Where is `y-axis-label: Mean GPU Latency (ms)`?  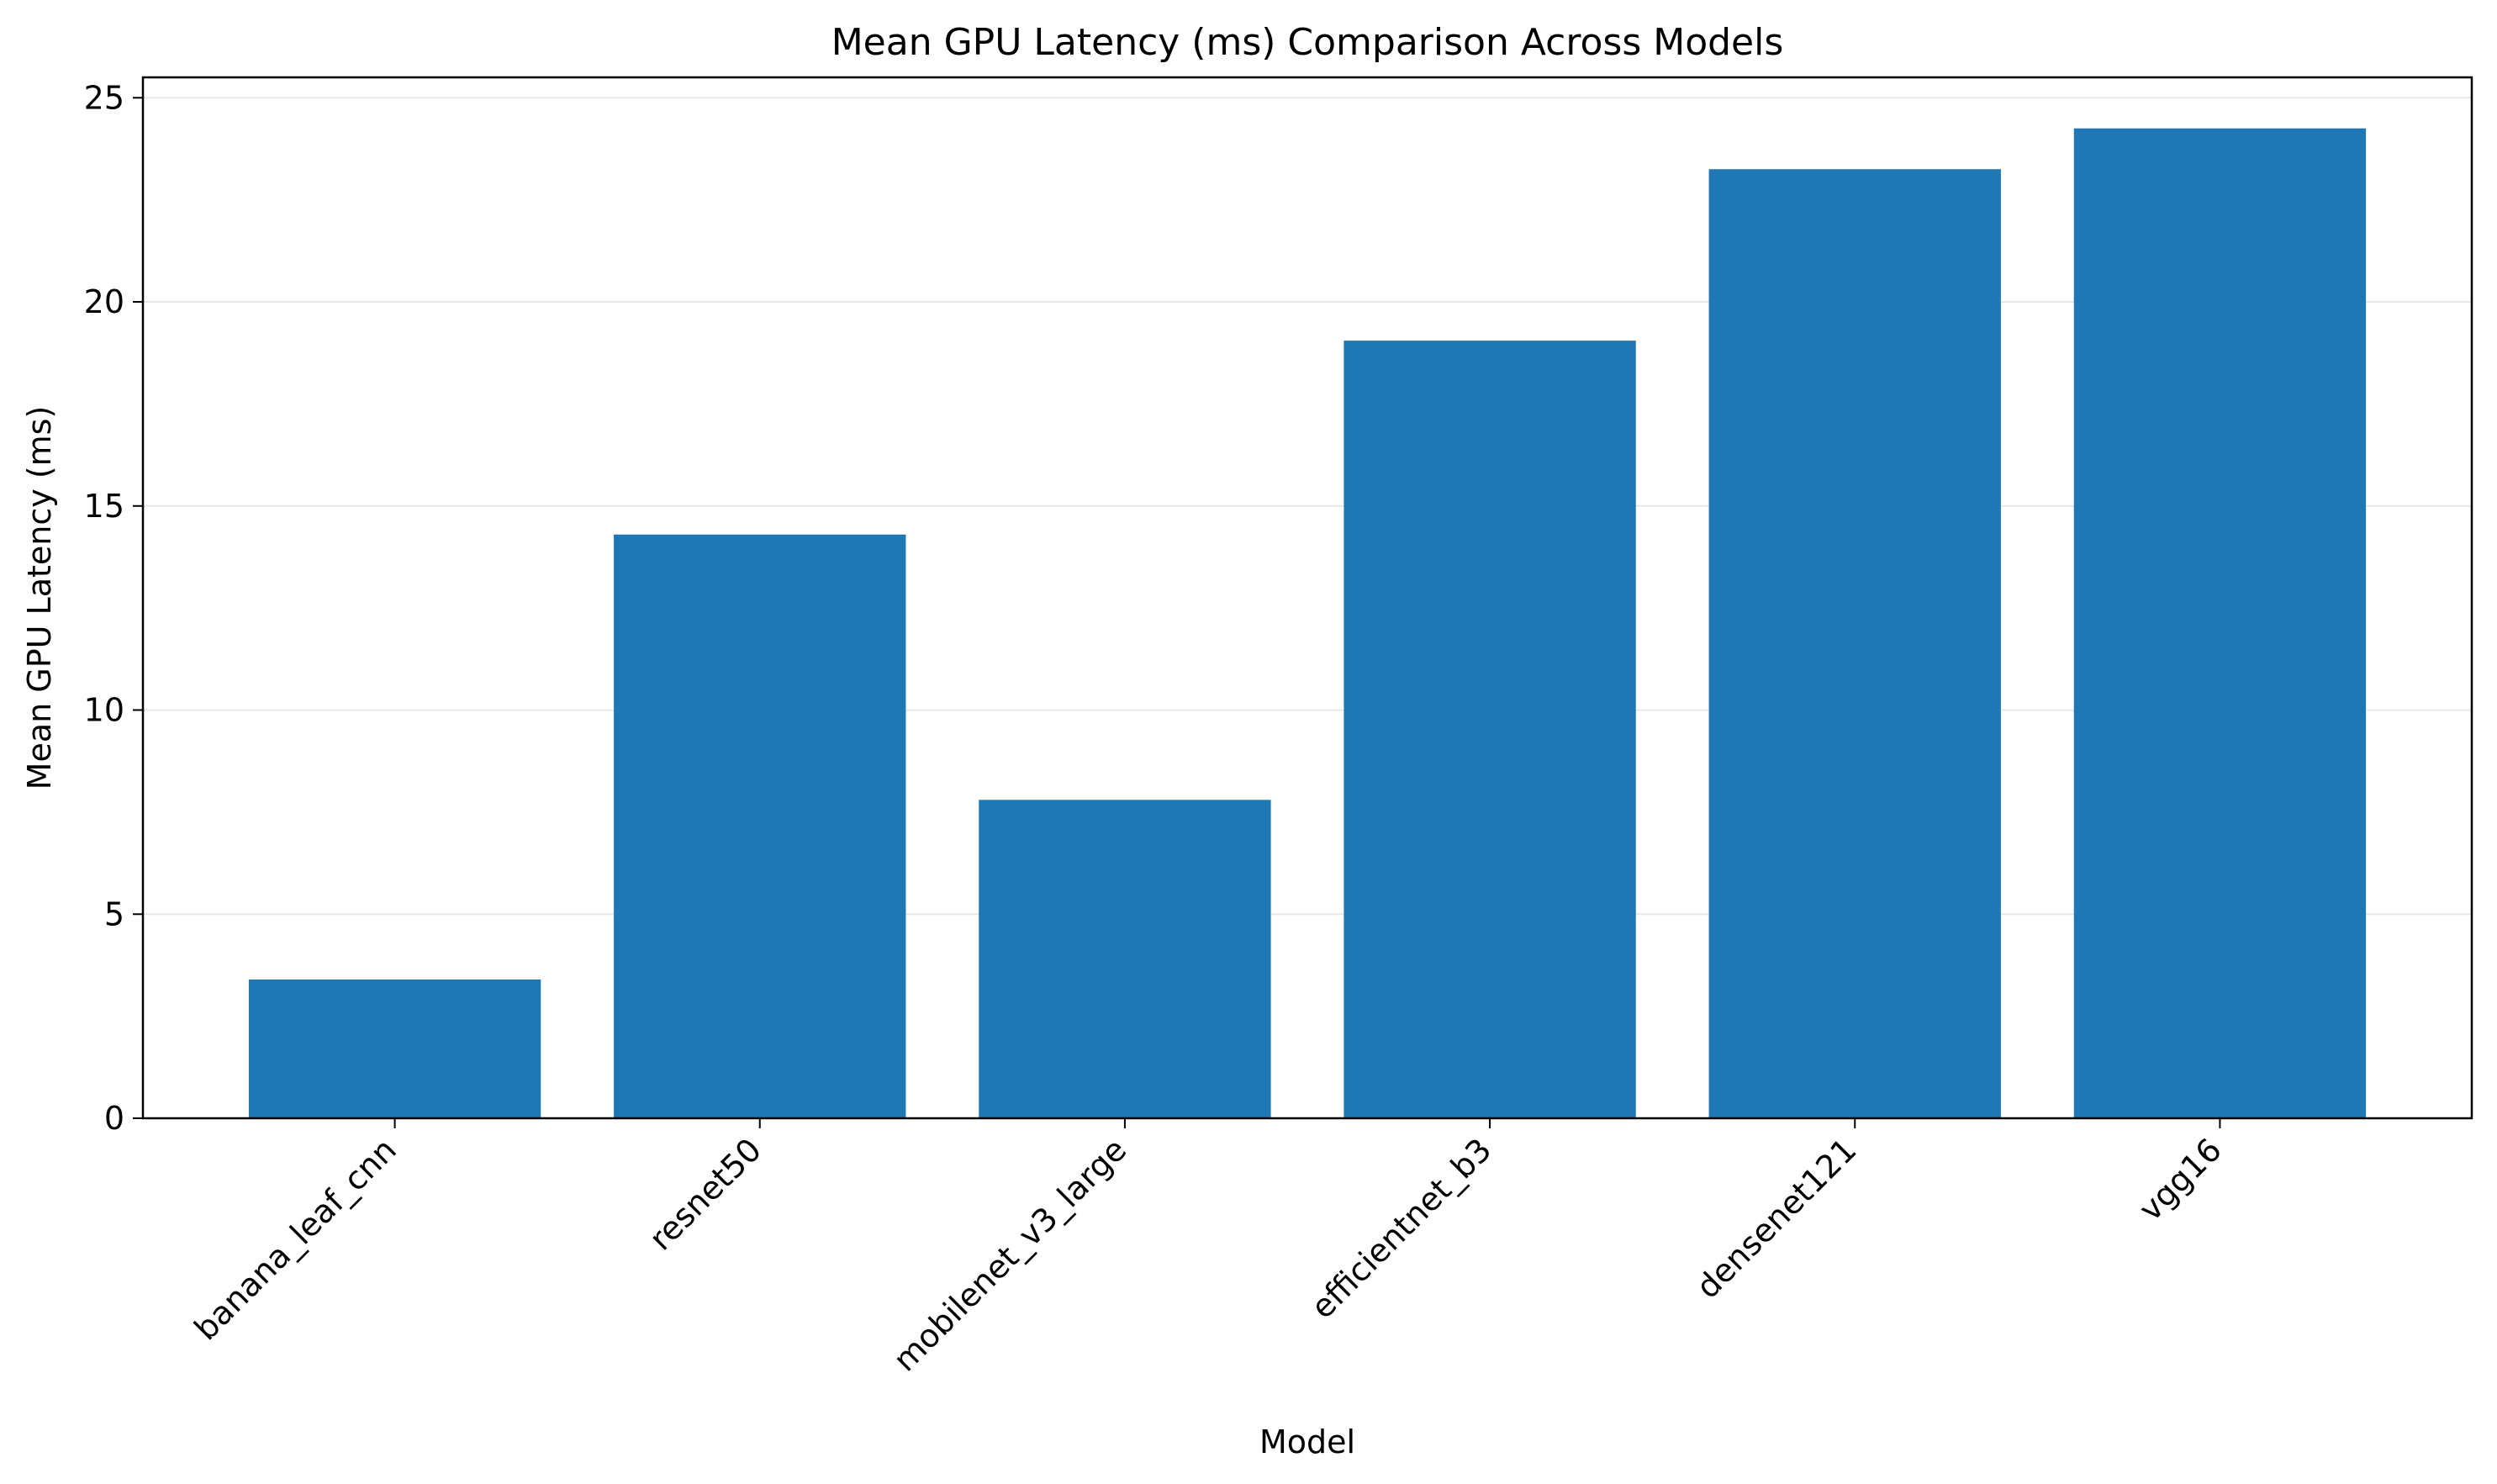
y-axis-label: Mean GPU Latency (ms) is located at coordinates (39, 598).